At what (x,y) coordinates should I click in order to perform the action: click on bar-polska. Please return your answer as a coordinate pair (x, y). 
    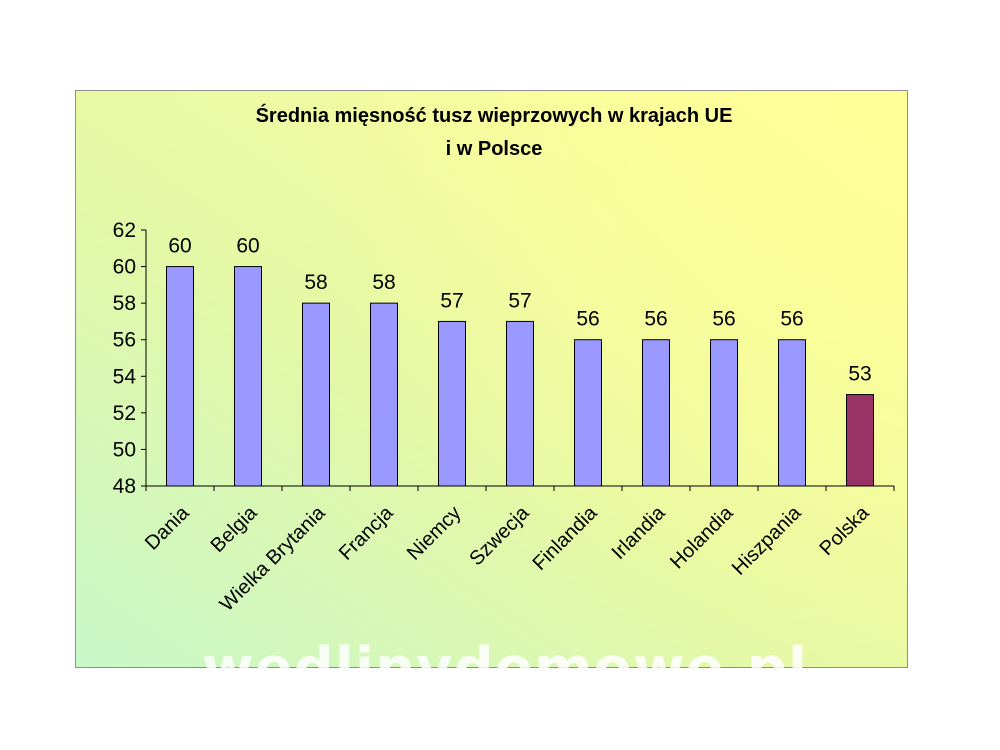
    Looking at the image, I should click on (860, 440).